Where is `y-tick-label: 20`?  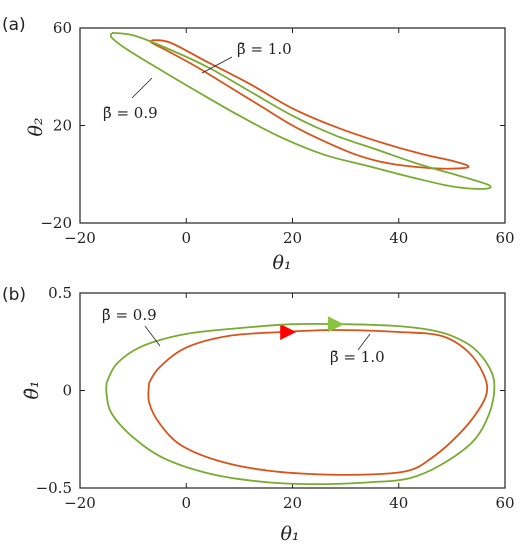
y-tick-label: 20 is located at coordinates (62, 126).